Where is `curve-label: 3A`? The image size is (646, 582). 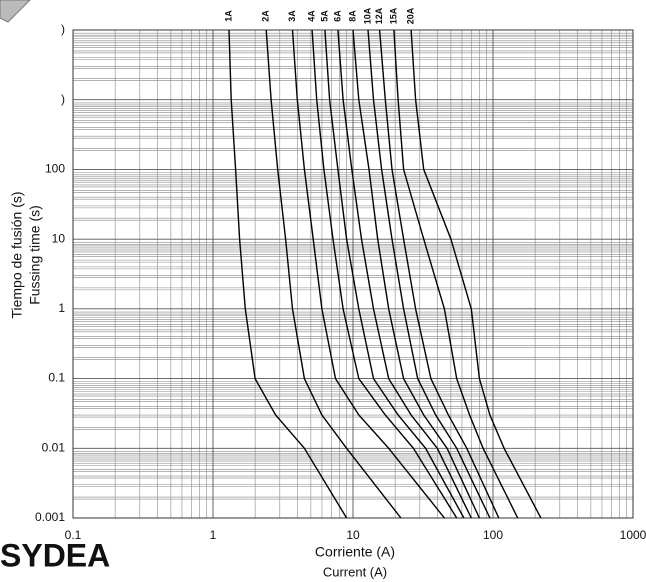 curve-label: 3A is located at coordinates (292, 16).